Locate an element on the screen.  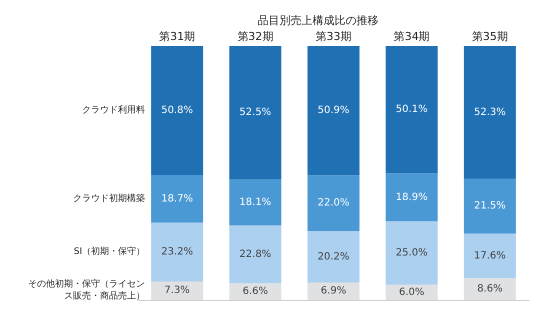
data-label: 6.6% is located at coordinates (255, 292).